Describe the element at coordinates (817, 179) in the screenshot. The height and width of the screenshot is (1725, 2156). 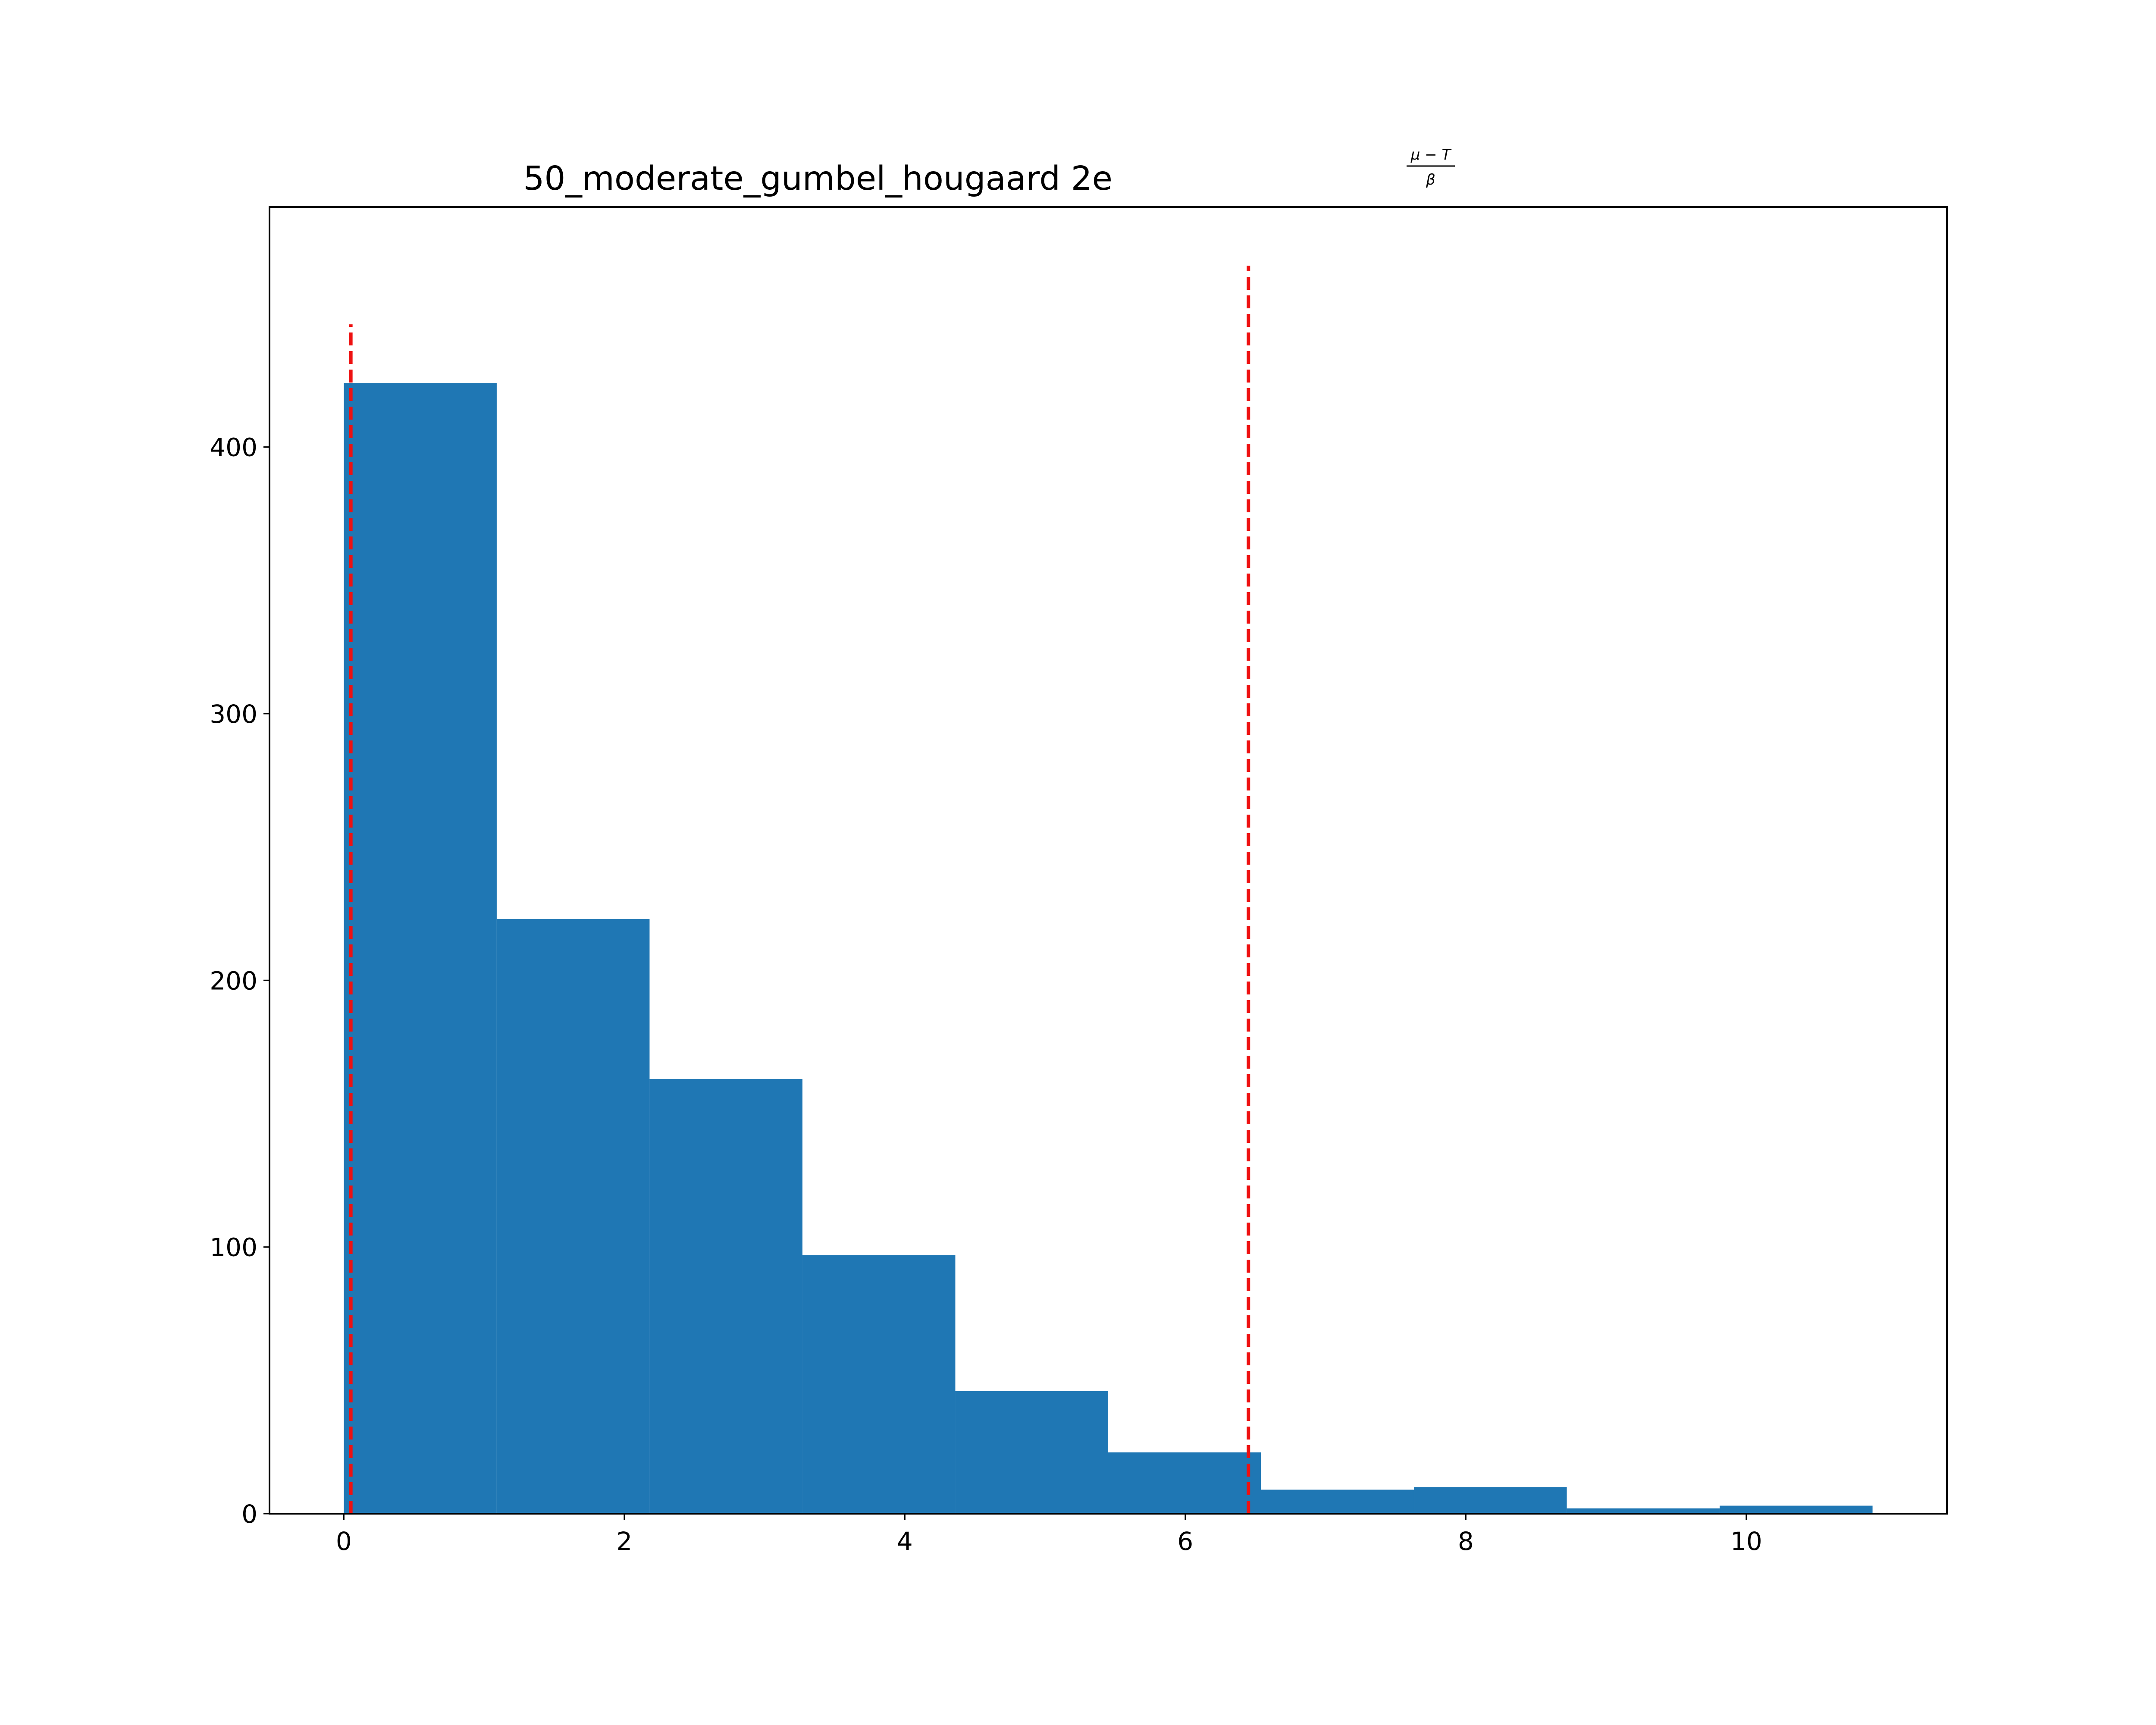
I see `chart-title: 50_moderate_gumbel_hougaard 2e` at that location.